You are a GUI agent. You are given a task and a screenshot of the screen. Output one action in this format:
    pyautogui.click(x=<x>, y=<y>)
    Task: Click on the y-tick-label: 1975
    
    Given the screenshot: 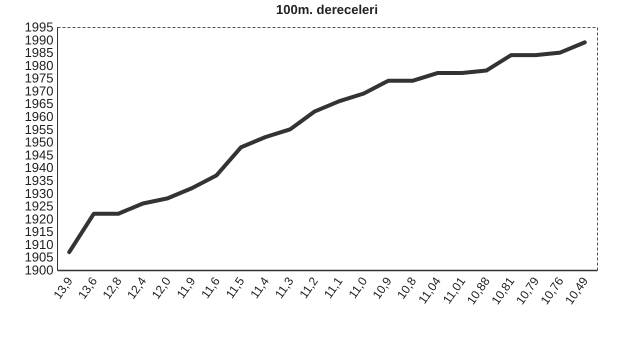 What is the action you would take?
    pyautogui.click(x=39, y=78)
    